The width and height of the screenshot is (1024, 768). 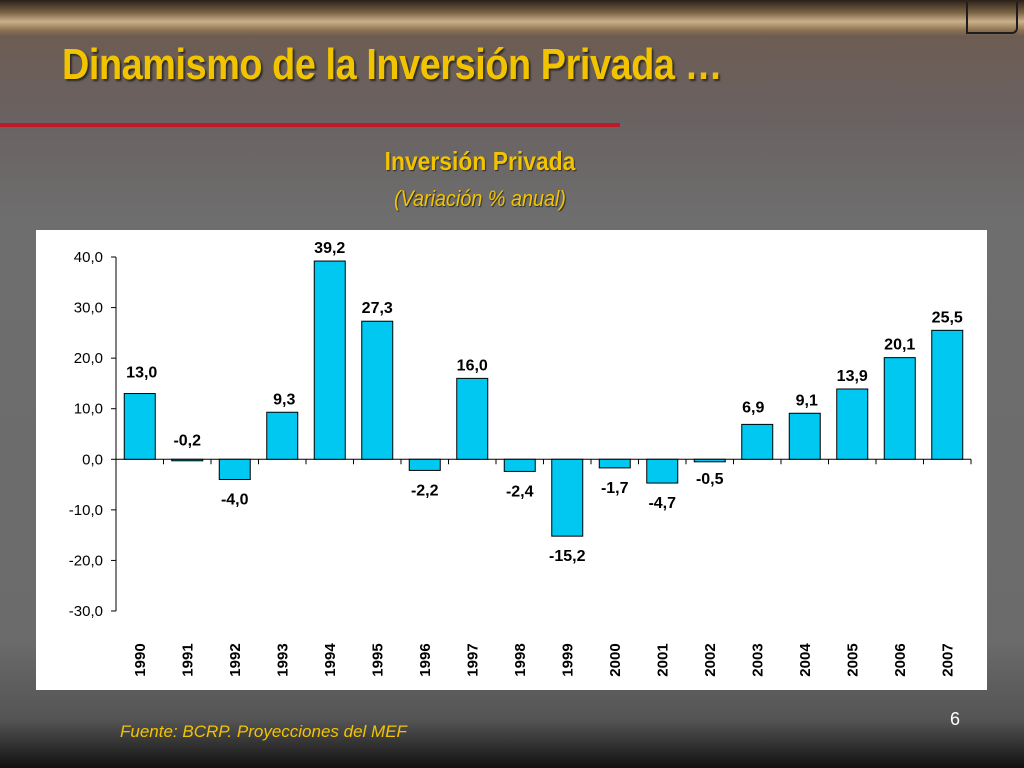 I want to click on x-tick-label: 2005, so click(x=852, y=659).